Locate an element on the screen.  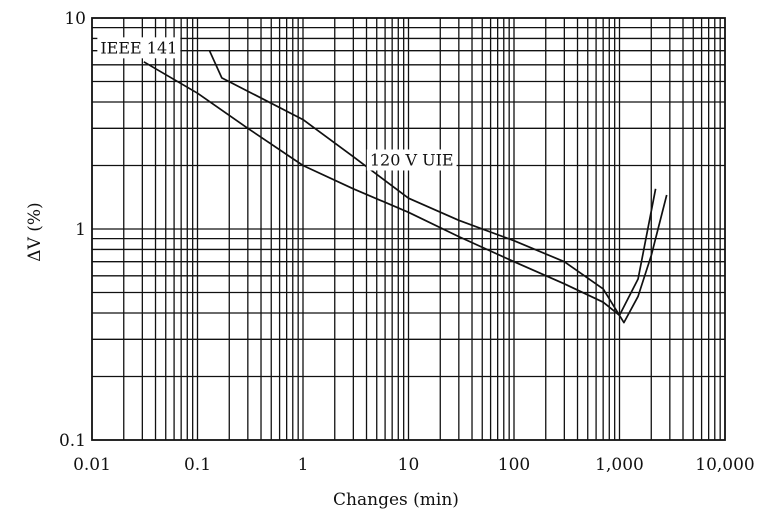
y-axis-title: ΔV (%) is located at coordinates (35, 231).